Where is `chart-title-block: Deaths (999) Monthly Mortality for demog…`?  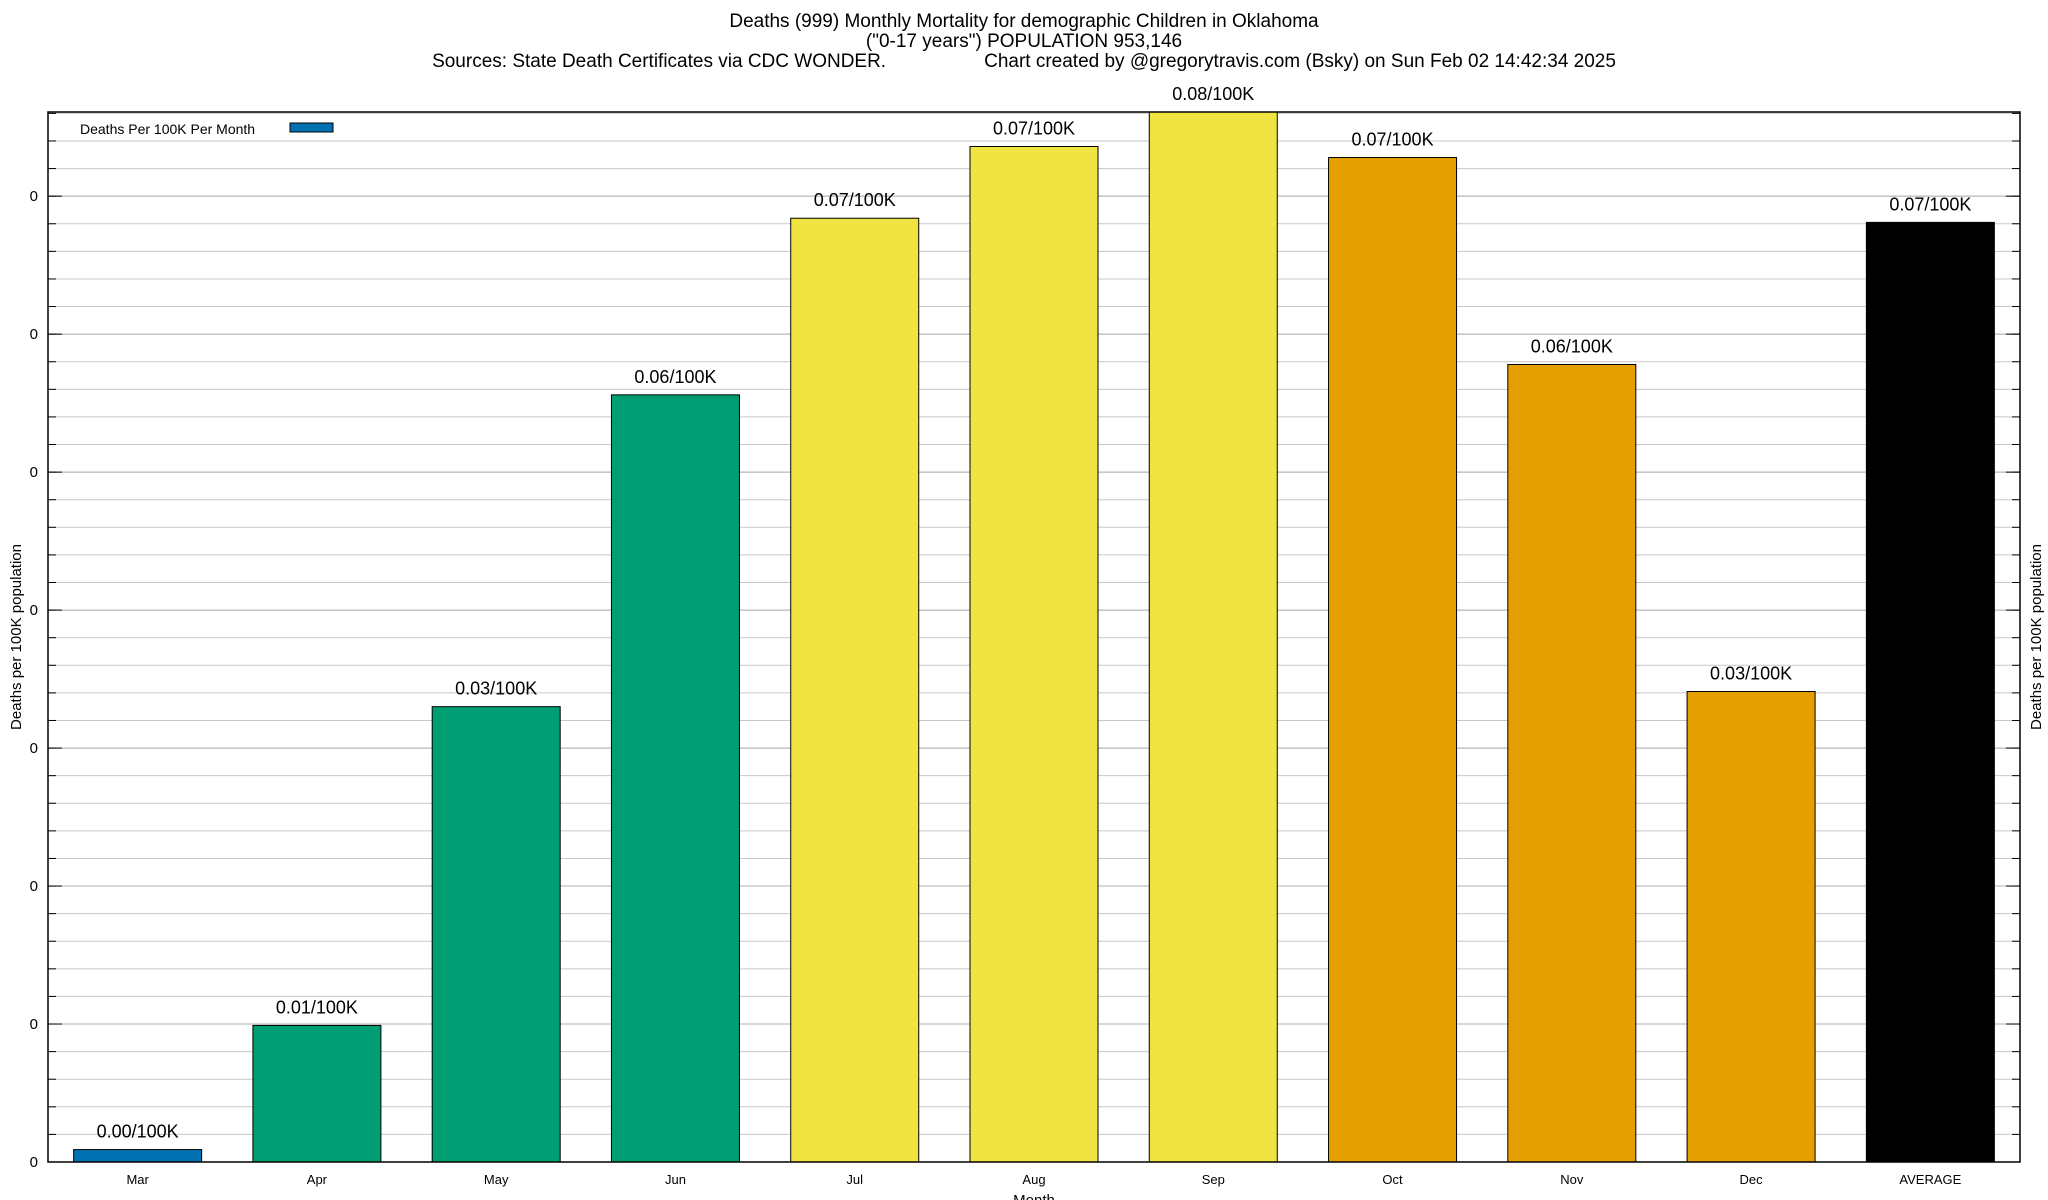 chart-title-block: Deaths (999) Monthly Mortality for demog… is located at coordinates (1024, 42).